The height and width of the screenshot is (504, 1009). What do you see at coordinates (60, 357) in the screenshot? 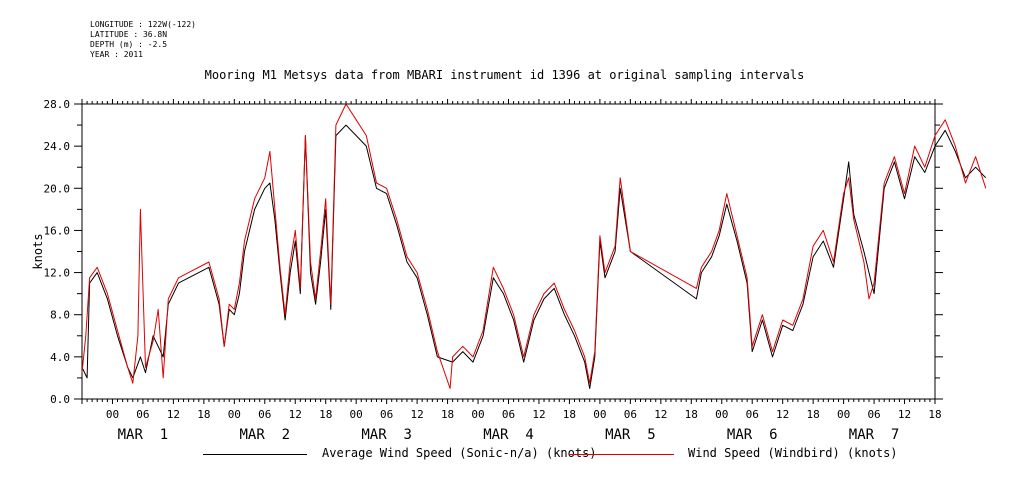
I see `y-tick-label: 4.0` at bounding box center [60, 357].